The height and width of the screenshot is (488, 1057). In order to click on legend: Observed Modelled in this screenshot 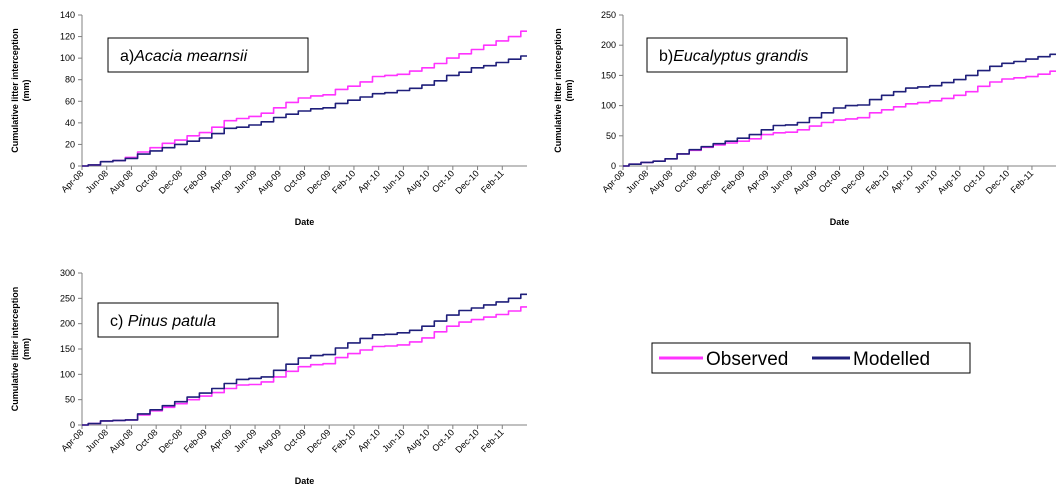, I will do `click(811, 358)`.